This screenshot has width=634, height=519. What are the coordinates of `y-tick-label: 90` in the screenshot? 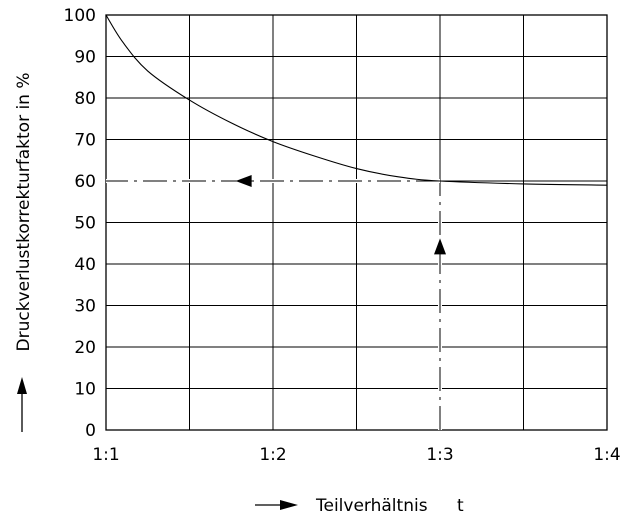 It's located at (85, 58).